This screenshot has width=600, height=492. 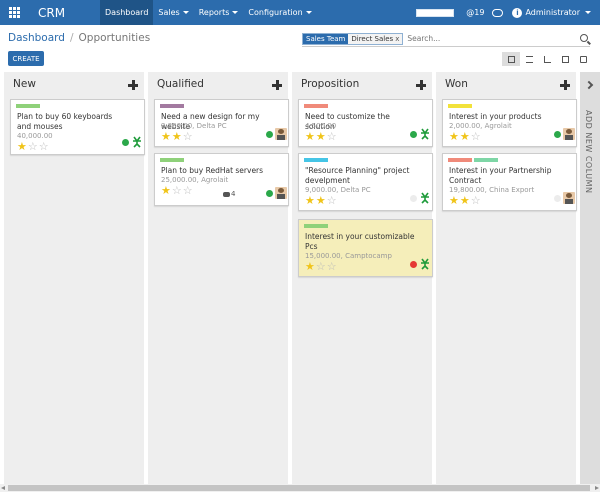 What do you see at coordinates (498, 12) in the screenshot?
I see `chat-icon` at bounding box center [498, 12].